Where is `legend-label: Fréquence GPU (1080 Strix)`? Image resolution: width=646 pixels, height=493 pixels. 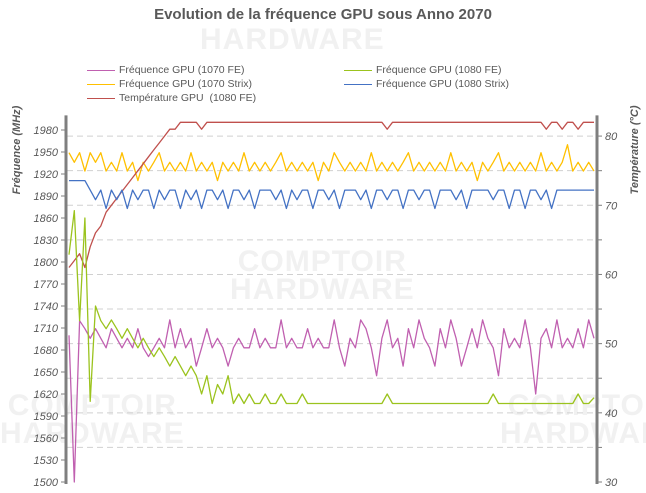
legend-label: Fréquence GPU (1080 Strix) is located at coordinates (443, 84).